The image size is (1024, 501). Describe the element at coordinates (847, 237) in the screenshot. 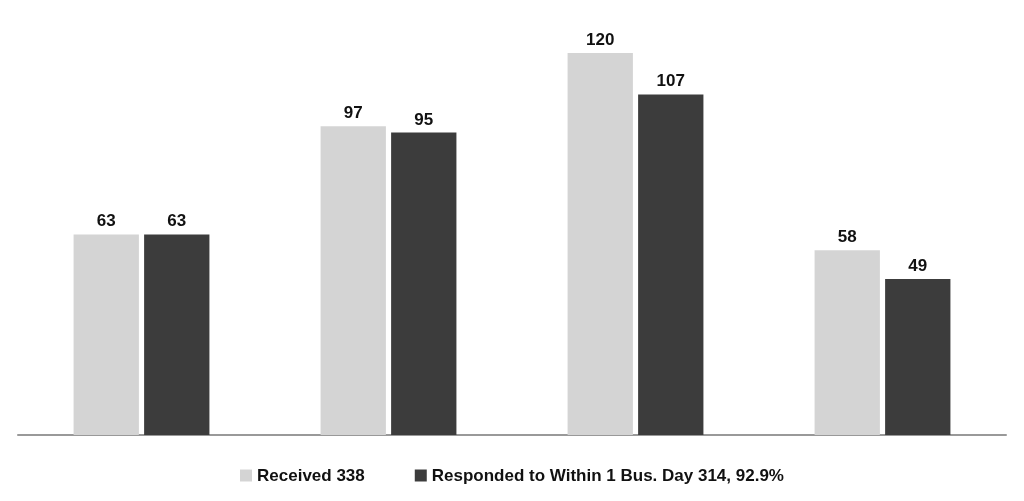

I see `data-label: 58` at that location.